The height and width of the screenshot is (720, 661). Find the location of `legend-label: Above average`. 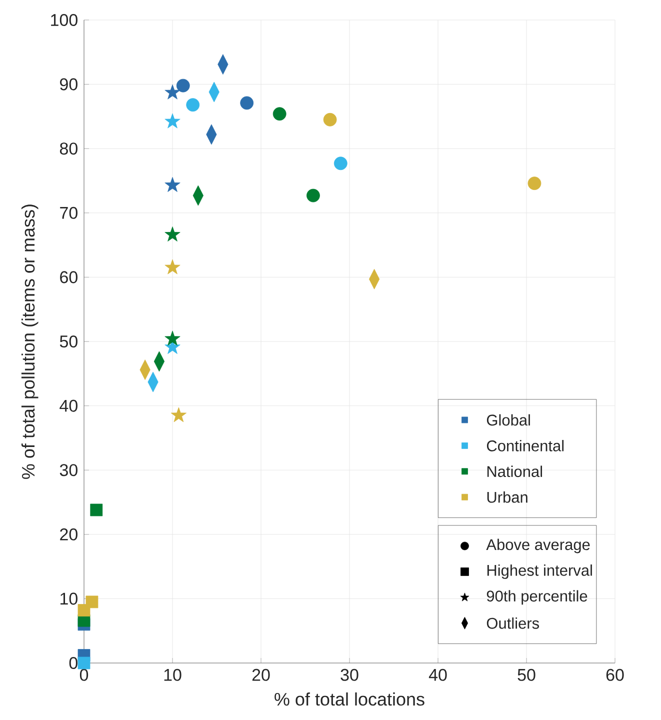

legend-label: Above average is located at coordinates (538, 546).